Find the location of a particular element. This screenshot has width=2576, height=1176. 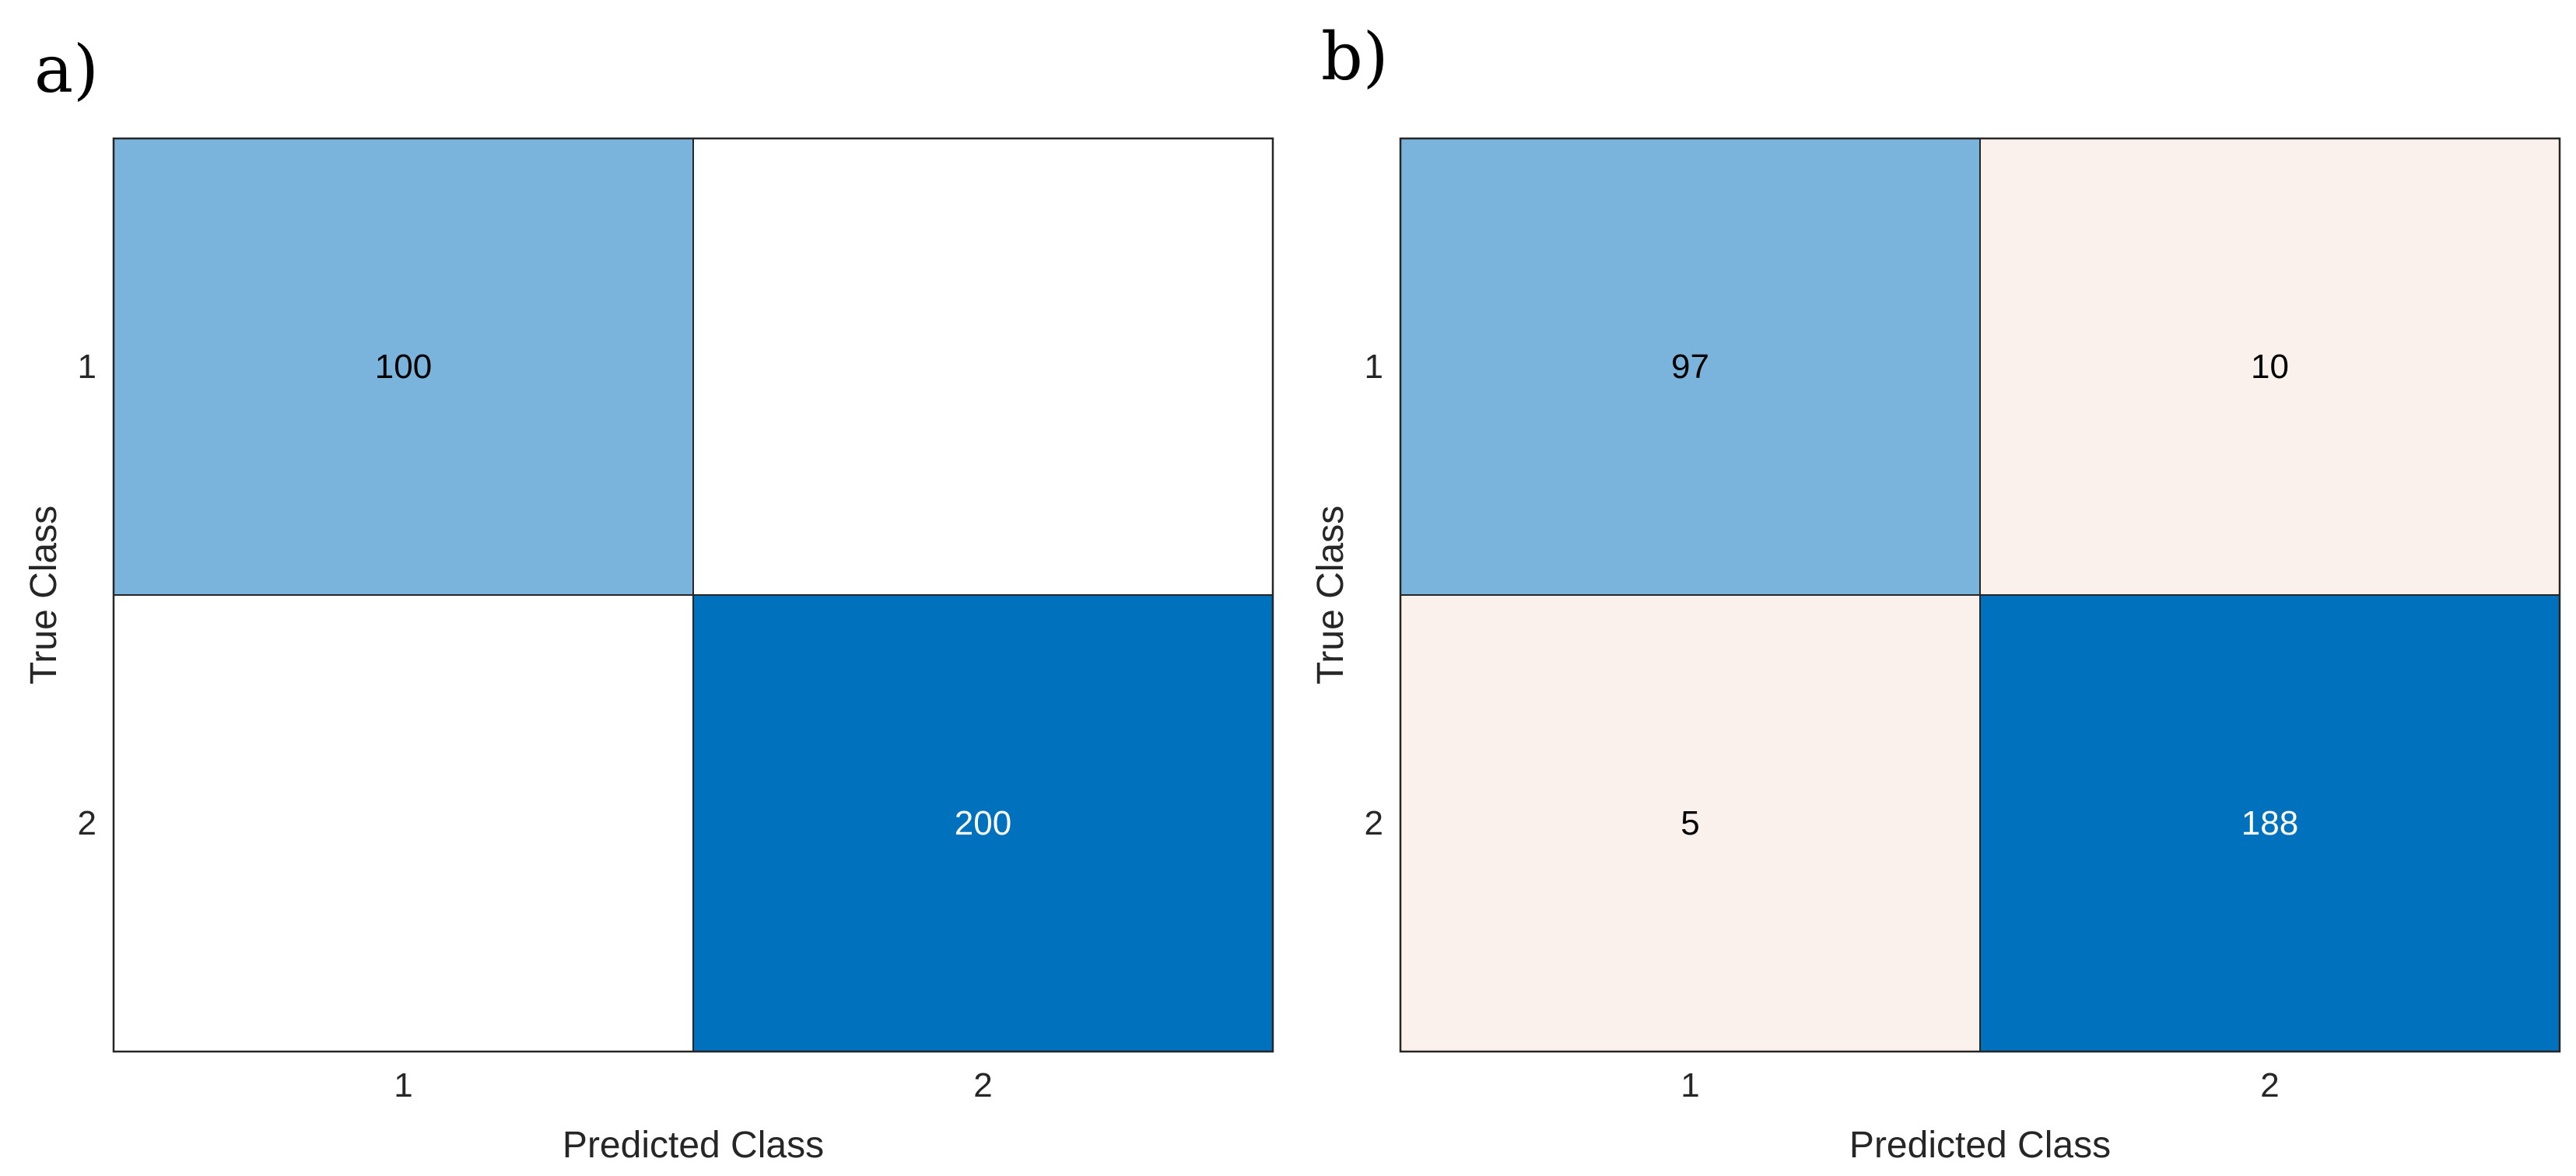

cell-value: 188 is located at coordinates (2269, 823).